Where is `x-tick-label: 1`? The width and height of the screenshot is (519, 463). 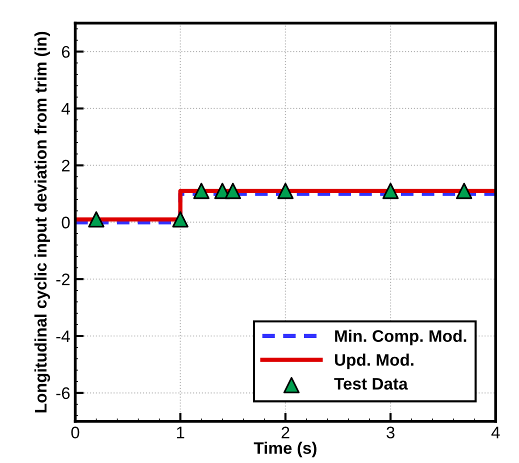
x-tick-label: 1 is located at coordinates (180, 432).